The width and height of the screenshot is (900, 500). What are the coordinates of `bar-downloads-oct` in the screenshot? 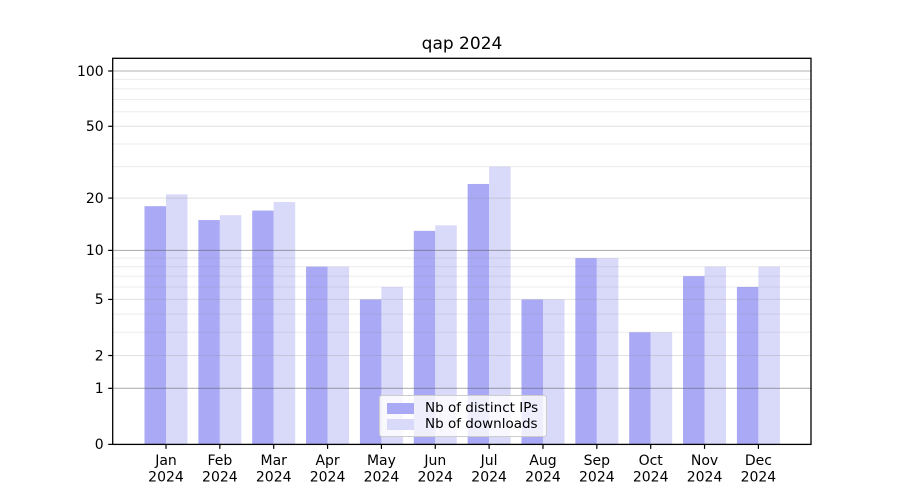 It's located at (661, 388).